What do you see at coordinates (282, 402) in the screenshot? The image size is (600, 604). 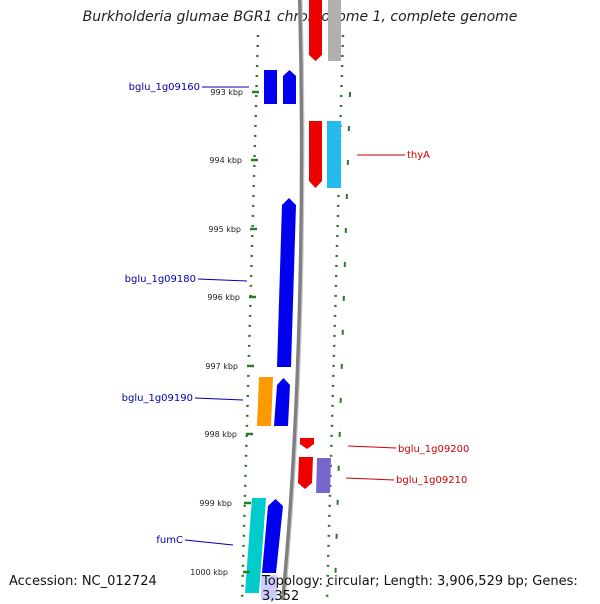 I see `gene-bglu_1g09190` at bounding box center [282, 402].